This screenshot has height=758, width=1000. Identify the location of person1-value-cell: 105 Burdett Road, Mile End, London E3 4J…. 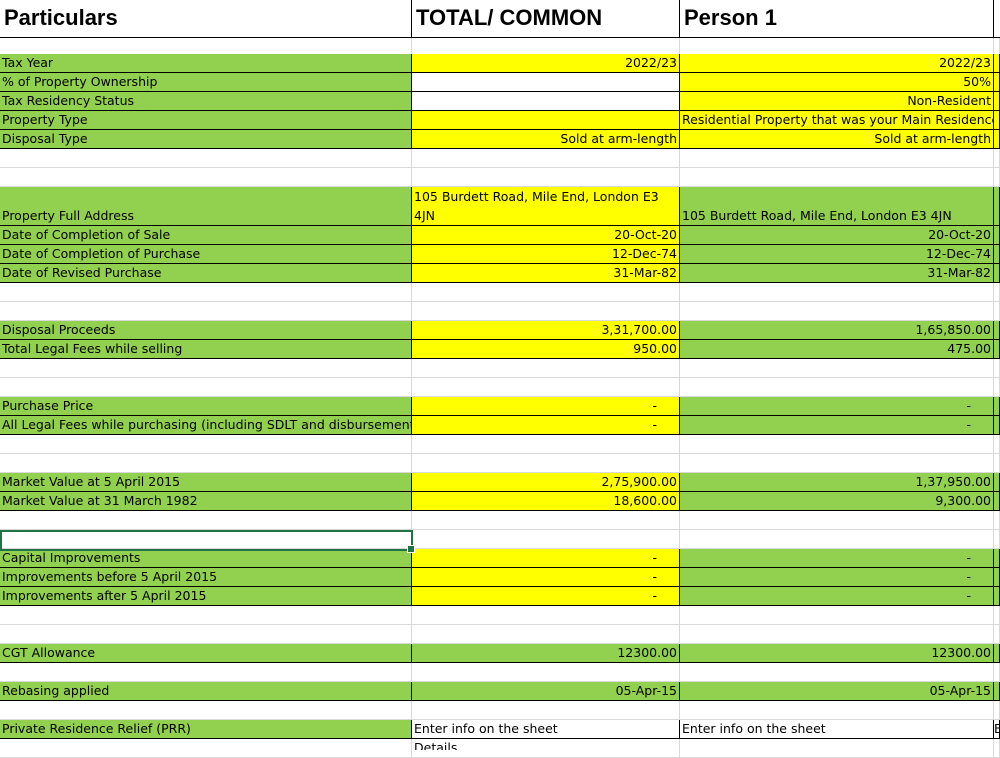
(837, 206).